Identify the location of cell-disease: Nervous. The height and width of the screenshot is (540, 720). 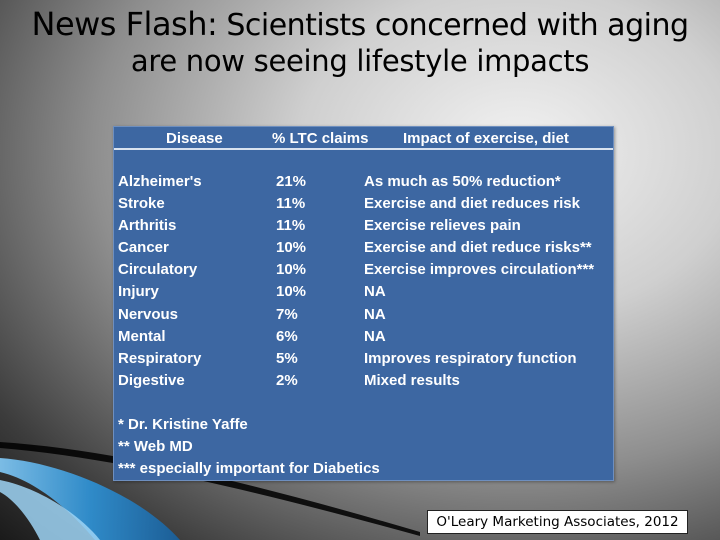
(148, 314).